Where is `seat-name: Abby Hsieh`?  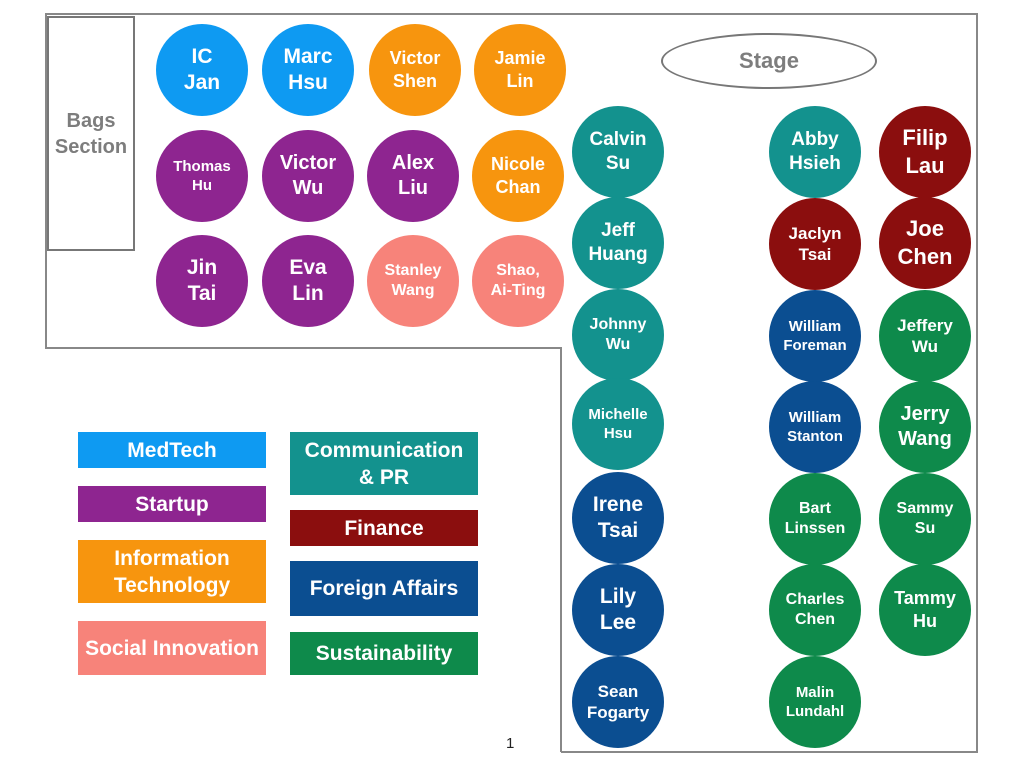 seat-name: Abby Hsieh is located at coordinates (815, 151).